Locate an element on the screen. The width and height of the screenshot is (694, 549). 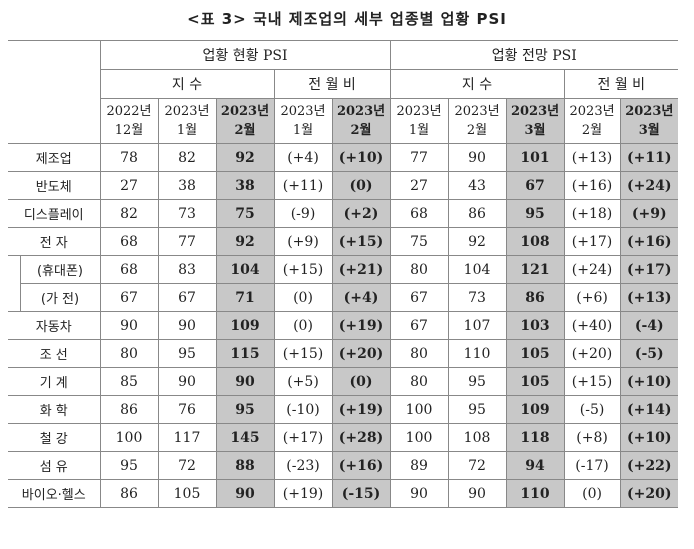
value-cell: (-9) is located at coordinates (303, 213).